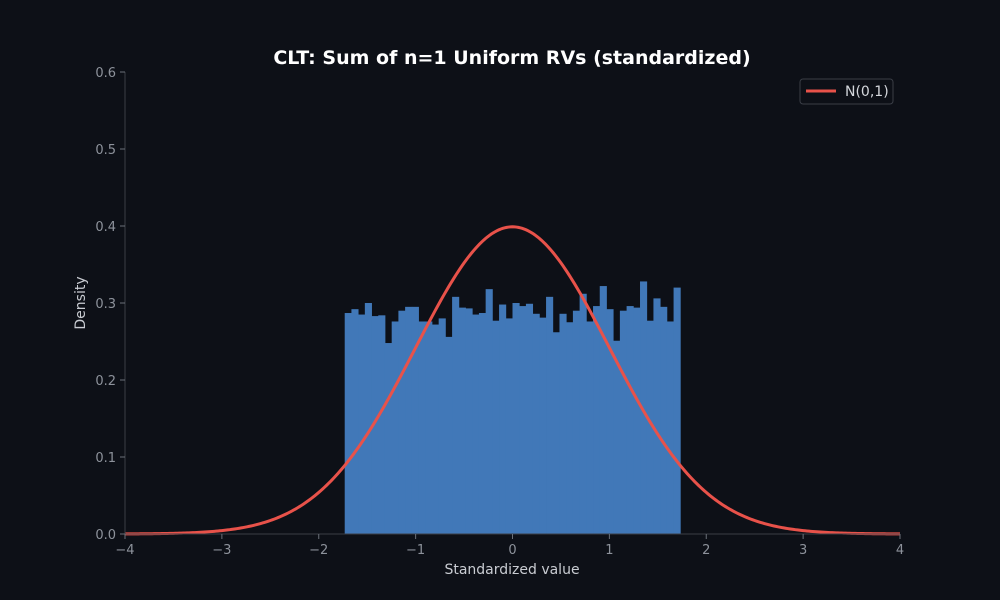  Describe the element at coordinates (415, 550) in the screenshot. I see `x-tick-label: −1` at that location.